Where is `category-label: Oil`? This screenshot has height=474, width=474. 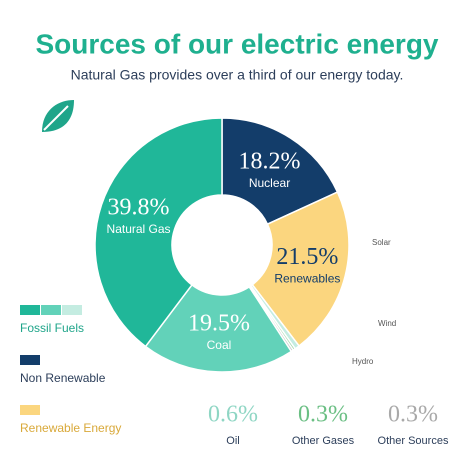 category-label: Oil is located at coordinates (232, 441).